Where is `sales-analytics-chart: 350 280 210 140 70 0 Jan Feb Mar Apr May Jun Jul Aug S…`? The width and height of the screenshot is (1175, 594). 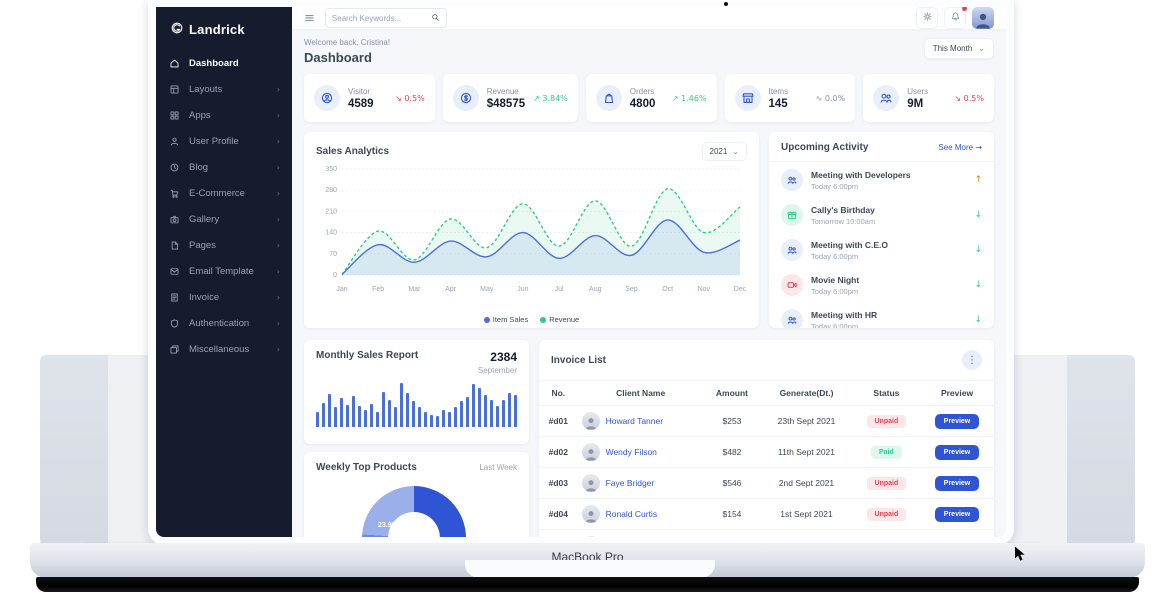
sales-analytics-chart: 350 280 210 140 70 0 Jan Feb Mar Apr May Jun Jul Aug S… is located at coordinates (531, 237).